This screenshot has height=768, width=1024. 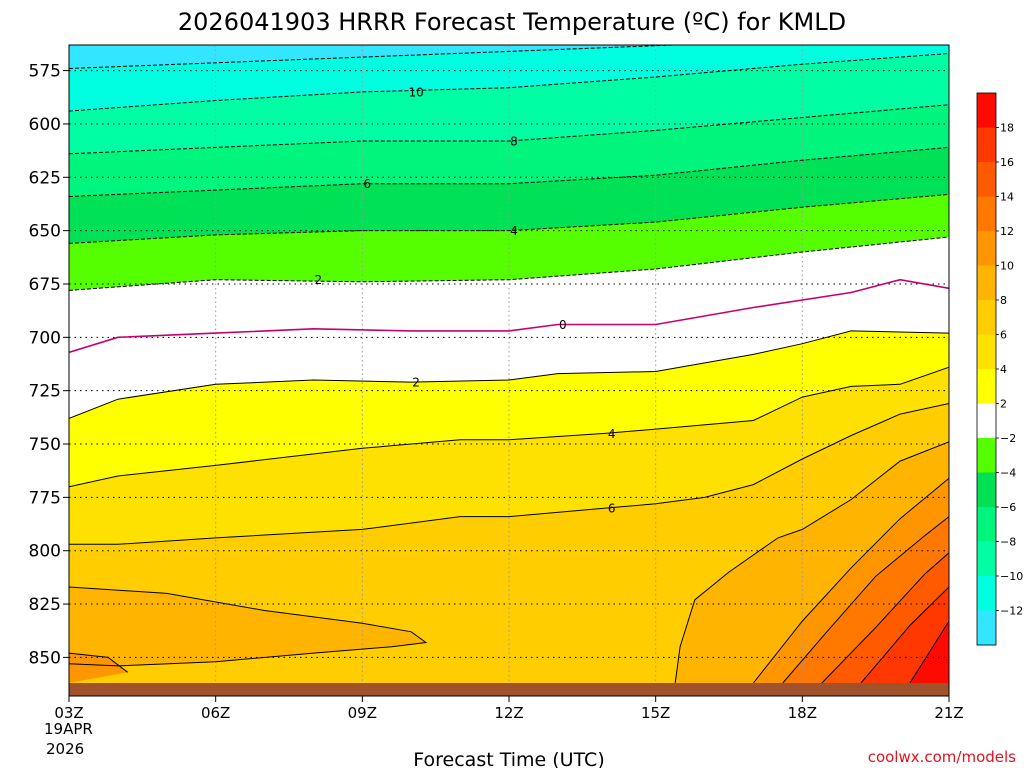 I want to click on y-tick-label: 600, so click(x=45, y=125).